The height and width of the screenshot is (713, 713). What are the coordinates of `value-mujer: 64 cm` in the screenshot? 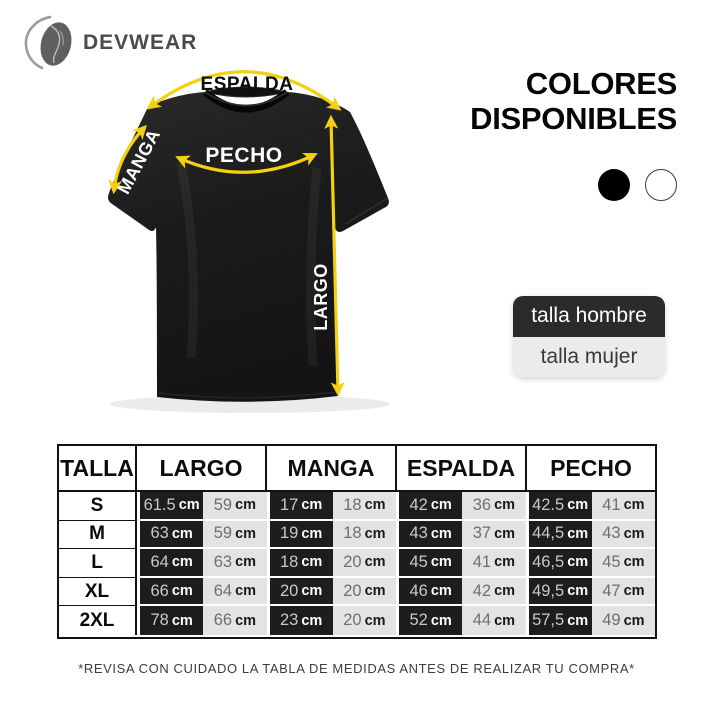 It's located at (235, 592).